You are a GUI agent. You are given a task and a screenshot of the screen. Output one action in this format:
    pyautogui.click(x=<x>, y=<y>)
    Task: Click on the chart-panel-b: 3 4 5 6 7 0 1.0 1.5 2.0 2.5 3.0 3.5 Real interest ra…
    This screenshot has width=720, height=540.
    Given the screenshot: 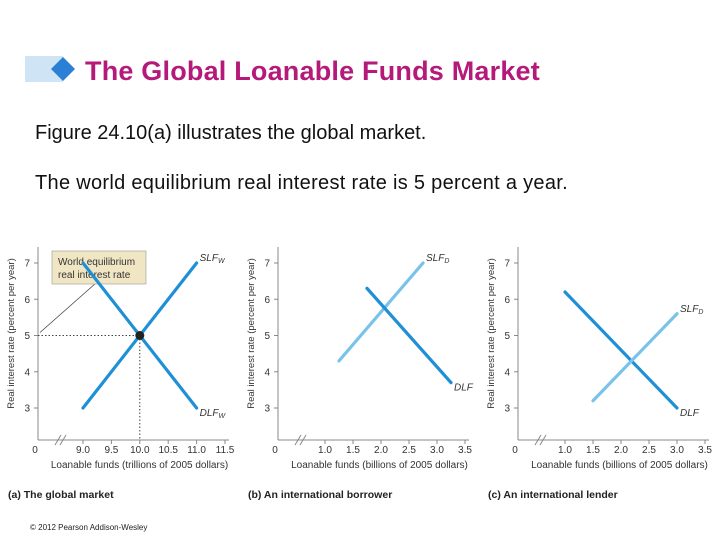 What is the action you would take?
    pyautogui.click(x=360, y=374)
    